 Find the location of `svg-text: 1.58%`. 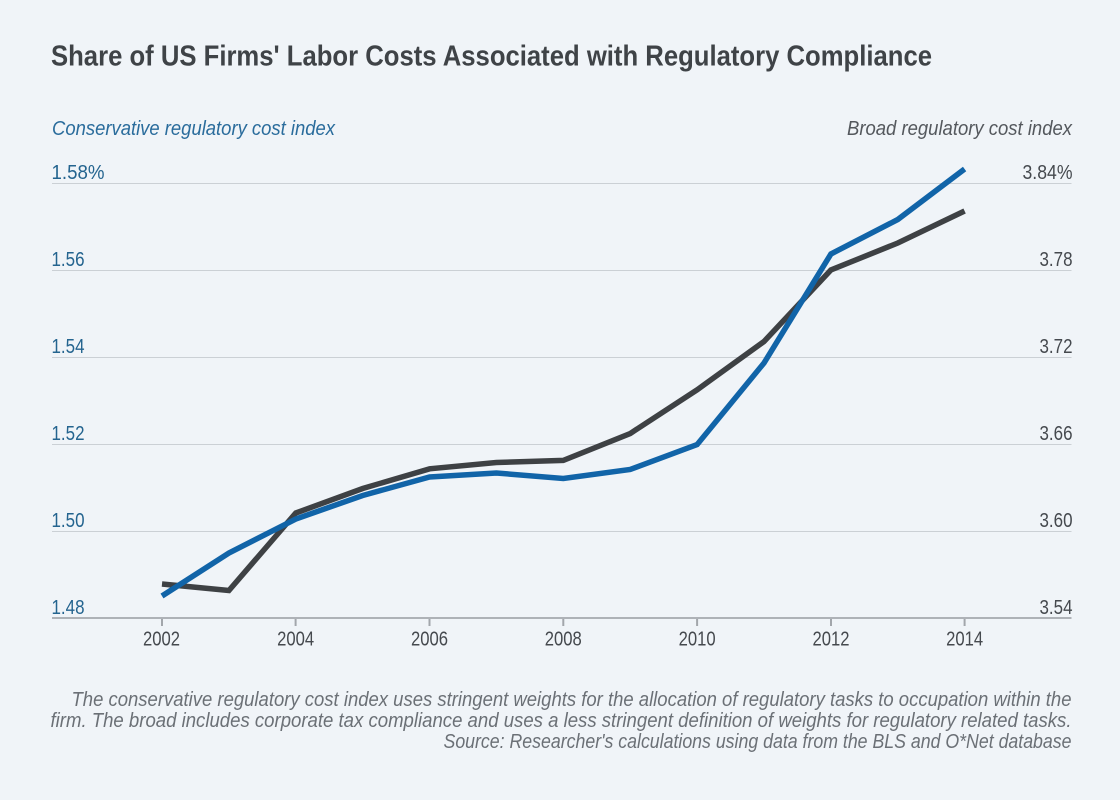

svg-text: 1.58% is located at coordinates (78, 173).